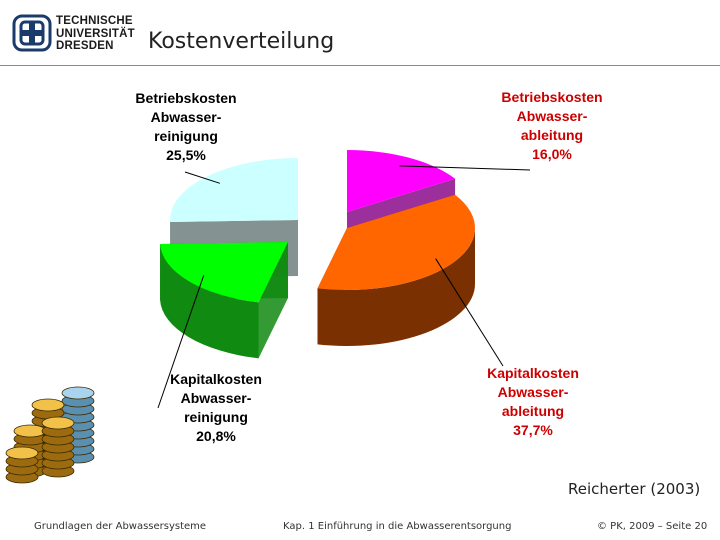 This screenshot has height=540, width=720. Describe the element at coordinates (552, 154) in the screenshot. I see `slice-value-label: 16,0%` at that location.